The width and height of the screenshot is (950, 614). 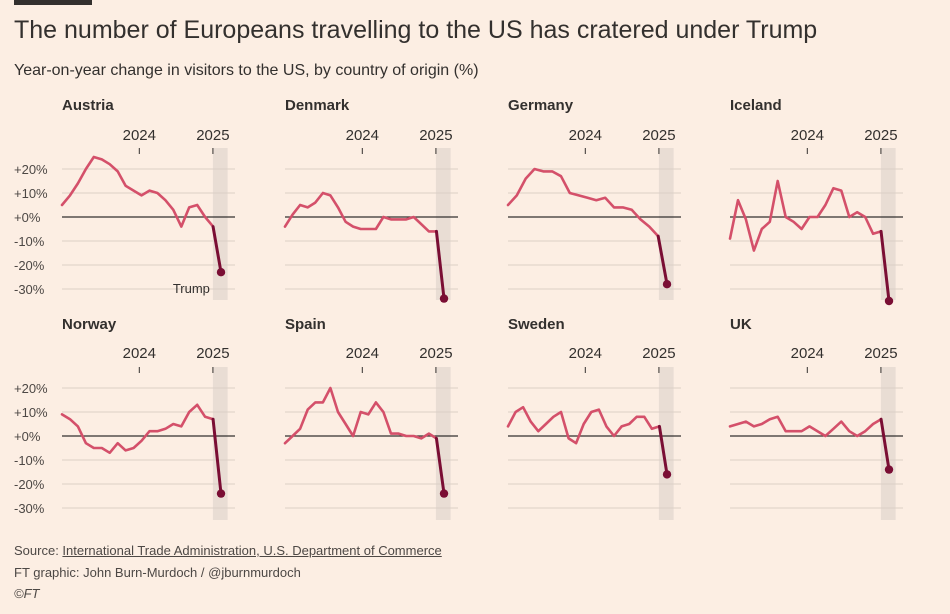 I want to click on panel-label-austria: Austria, so click(x=88, y=105).